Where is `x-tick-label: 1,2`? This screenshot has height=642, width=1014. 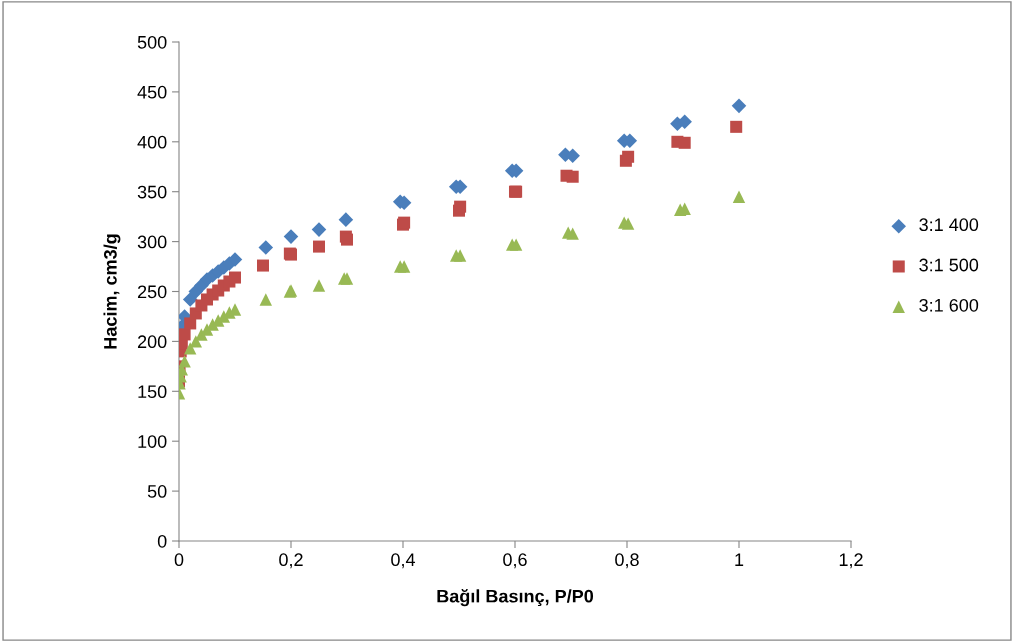 x-tick-label: 1,2 is located at coordinates (851, 561).